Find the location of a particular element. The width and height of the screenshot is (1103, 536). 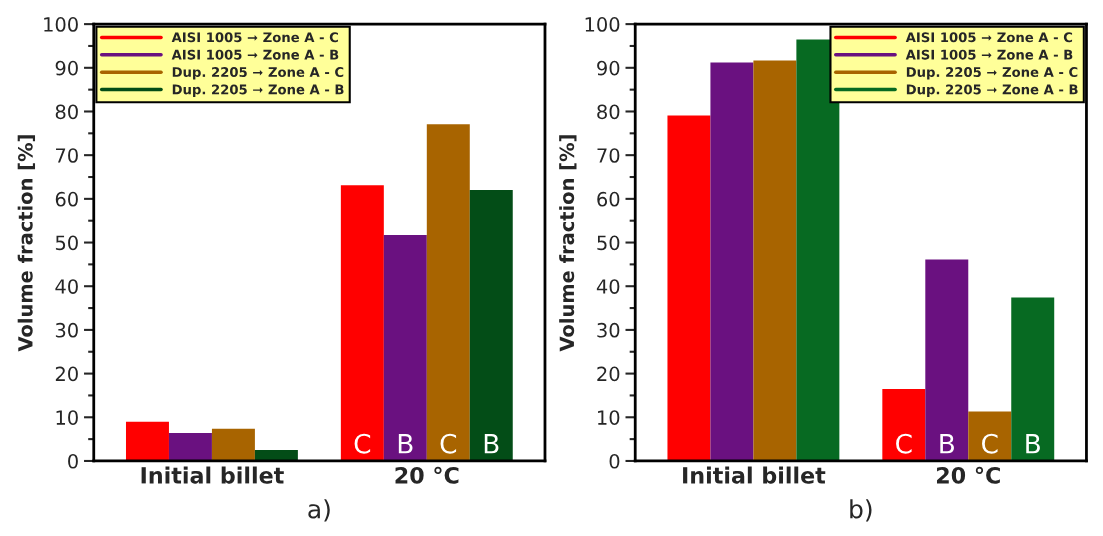

x-axis-title: a) is located at coordinates (319, 510).